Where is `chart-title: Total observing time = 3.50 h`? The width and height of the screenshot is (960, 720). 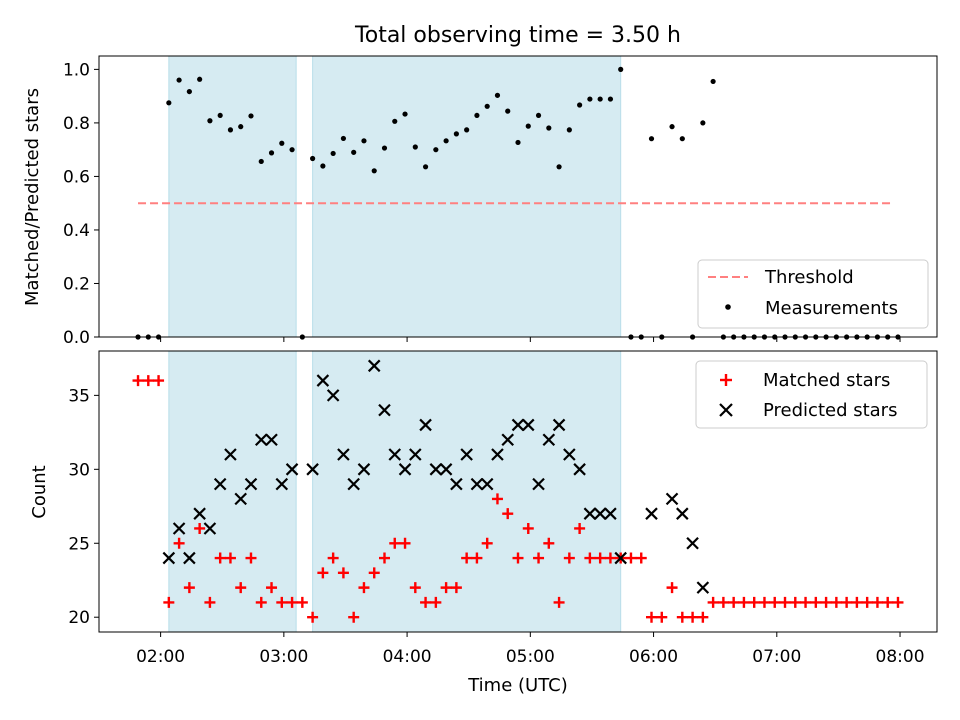 chart-title: Total observing time = 3.50 h is located at coordinates (517, 35).